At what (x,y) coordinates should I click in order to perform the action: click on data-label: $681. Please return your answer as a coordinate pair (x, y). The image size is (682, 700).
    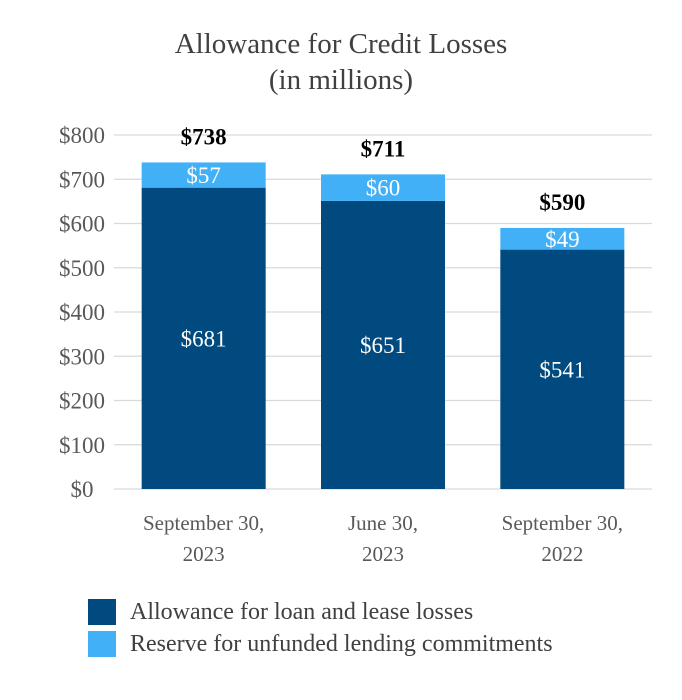
    Looking at the image, I should click on (204, 338).